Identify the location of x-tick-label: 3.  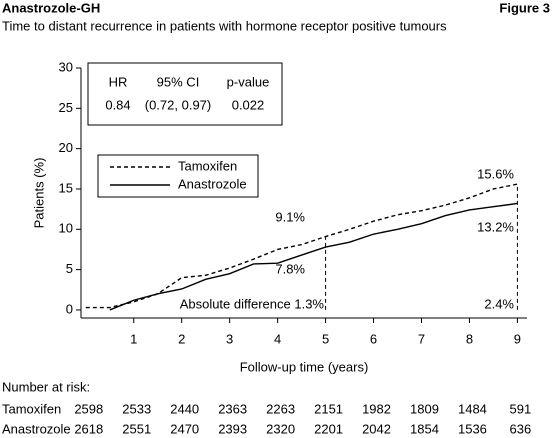
(229, 338).